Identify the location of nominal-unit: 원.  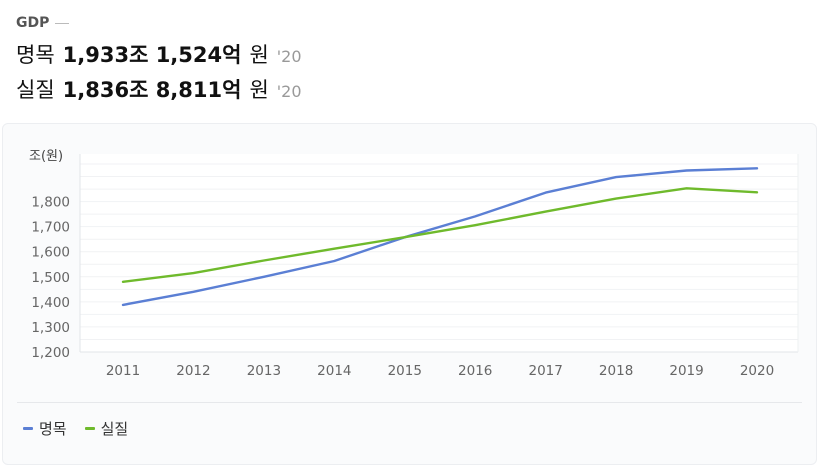
(259, 55).